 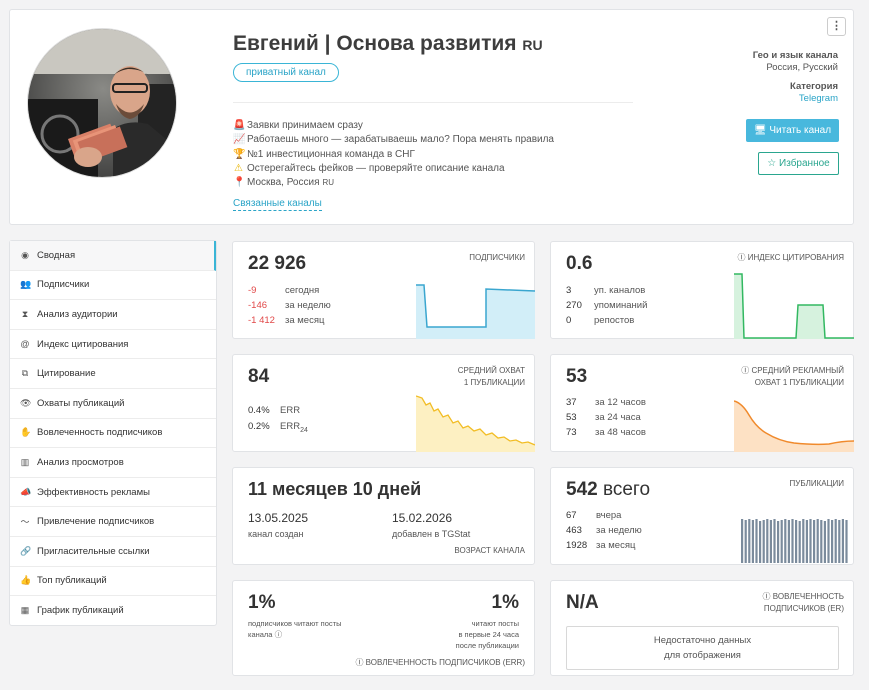 I want to click on added-block: 15.02.2026 добавлен в TGStat, so click(x=431, y=525).